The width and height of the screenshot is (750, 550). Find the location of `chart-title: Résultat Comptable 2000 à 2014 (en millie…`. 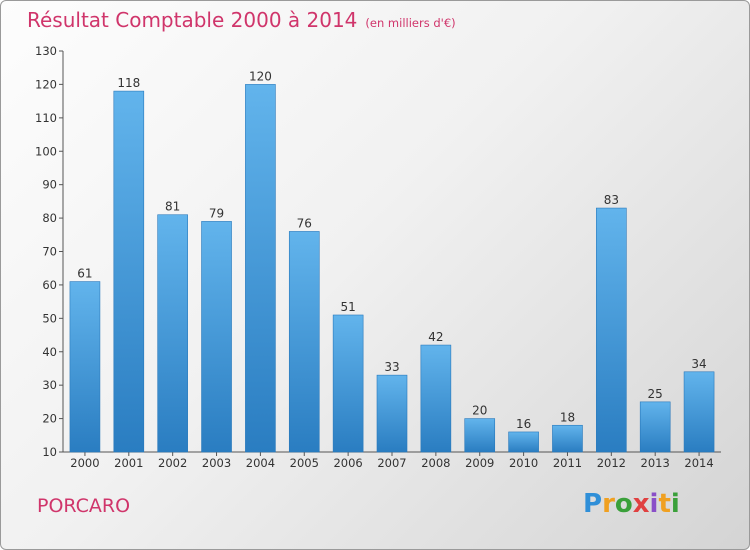

chart-title: Résultat Comptable 2000 à 2014 (en millie… is located at coordinates (241, 20).